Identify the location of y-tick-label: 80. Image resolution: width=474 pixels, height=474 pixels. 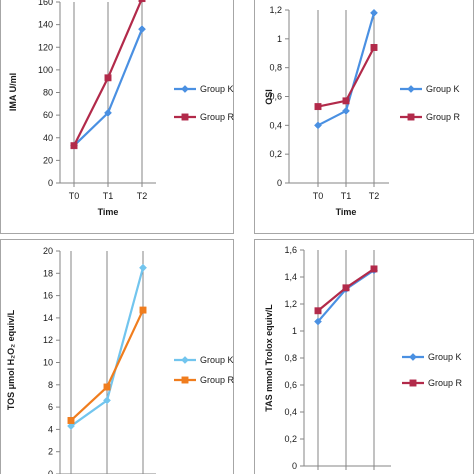
(48, 93).